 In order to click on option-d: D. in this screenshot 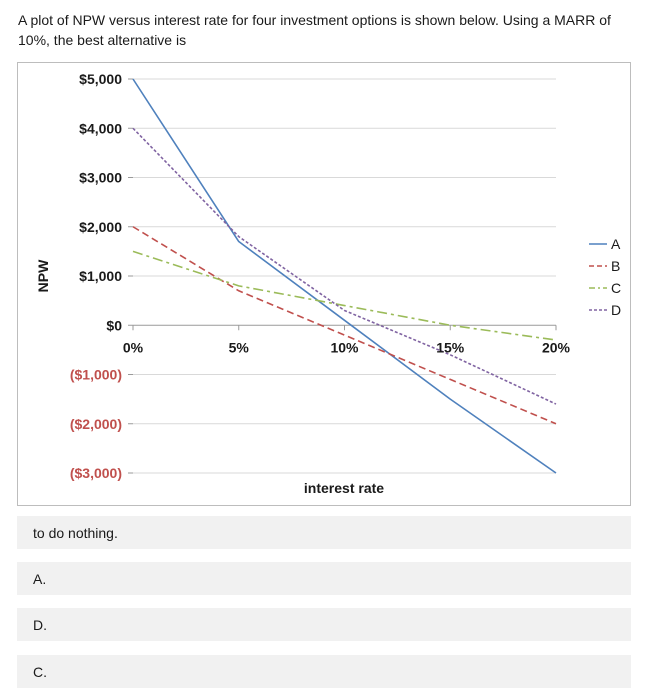, I will do `click(324, 624)`.